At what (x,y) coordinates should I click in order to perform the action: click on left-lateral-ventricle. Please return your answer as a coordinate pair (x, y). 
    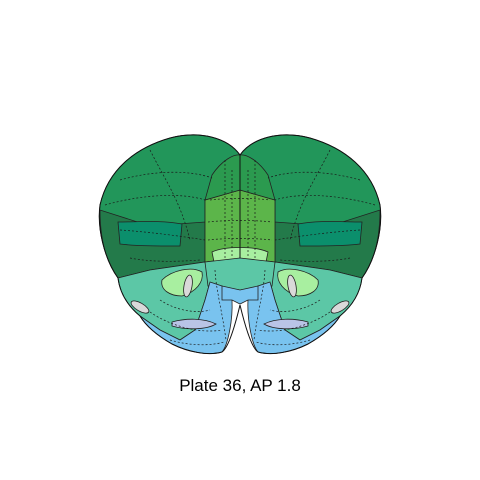
    Looking at the image, I should click on (188, 286).